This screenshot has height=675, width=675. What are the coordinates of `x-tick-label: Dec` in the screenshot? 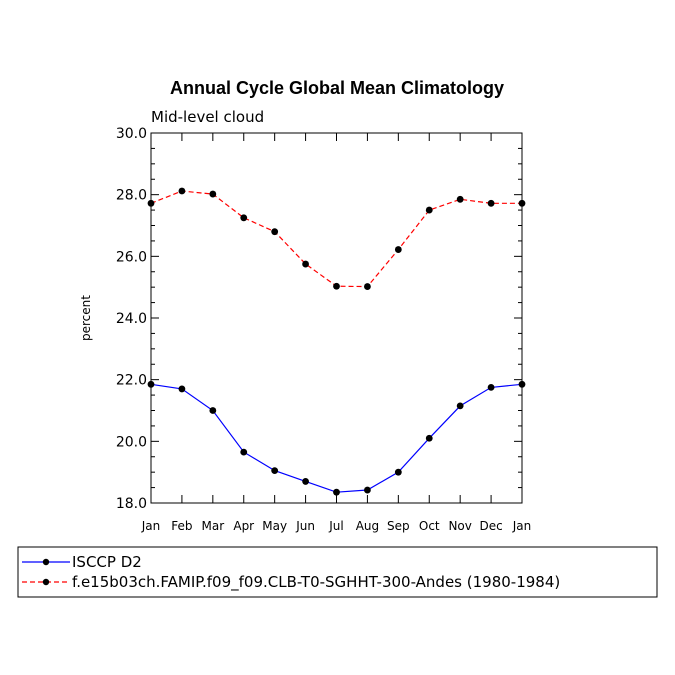 It's located at (490, 526).